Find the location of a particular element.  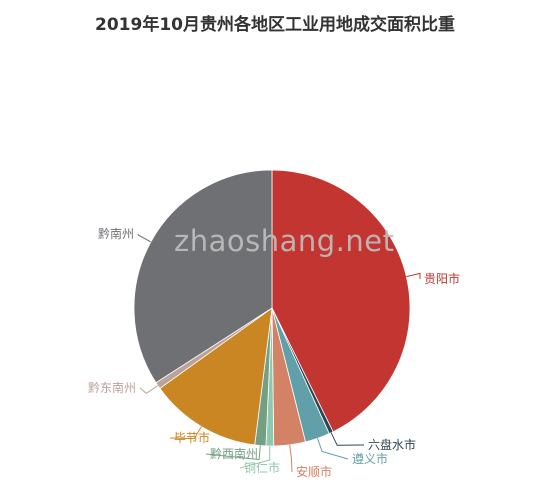

slice-label: 黔西南州 is located at coordinates (234, 453).